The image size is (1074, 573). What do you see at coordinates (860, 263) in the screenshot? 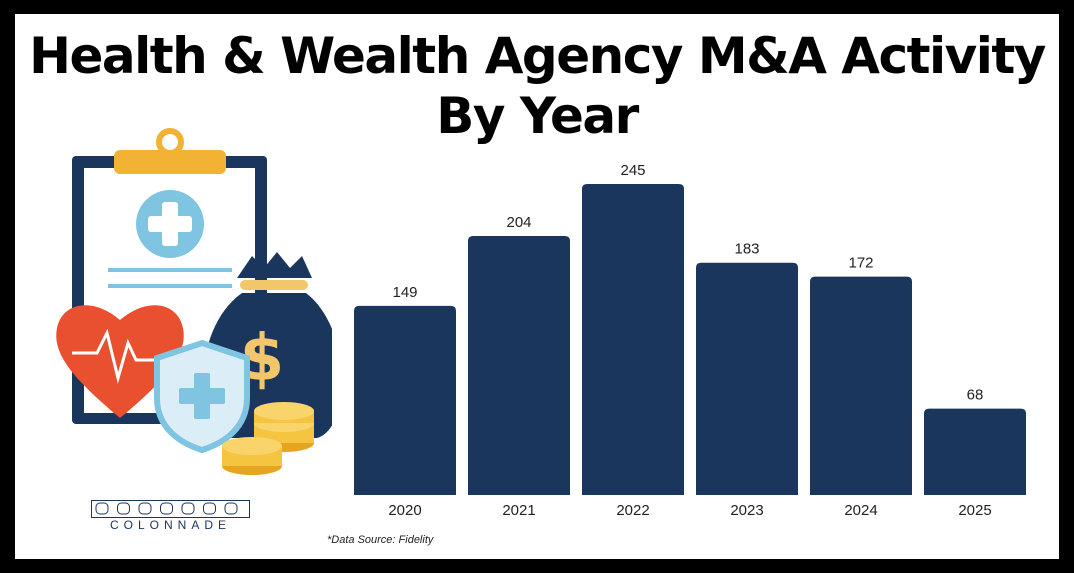
I see `data-label-2024: 172` at bounding box center [860, 263].